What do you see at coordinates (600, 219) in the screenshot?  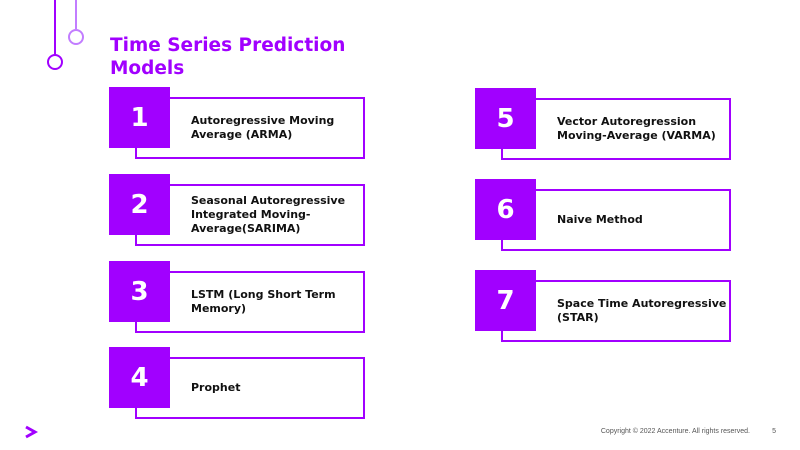 I see `item-label: Naive Method` at bounding box center [600, 219].